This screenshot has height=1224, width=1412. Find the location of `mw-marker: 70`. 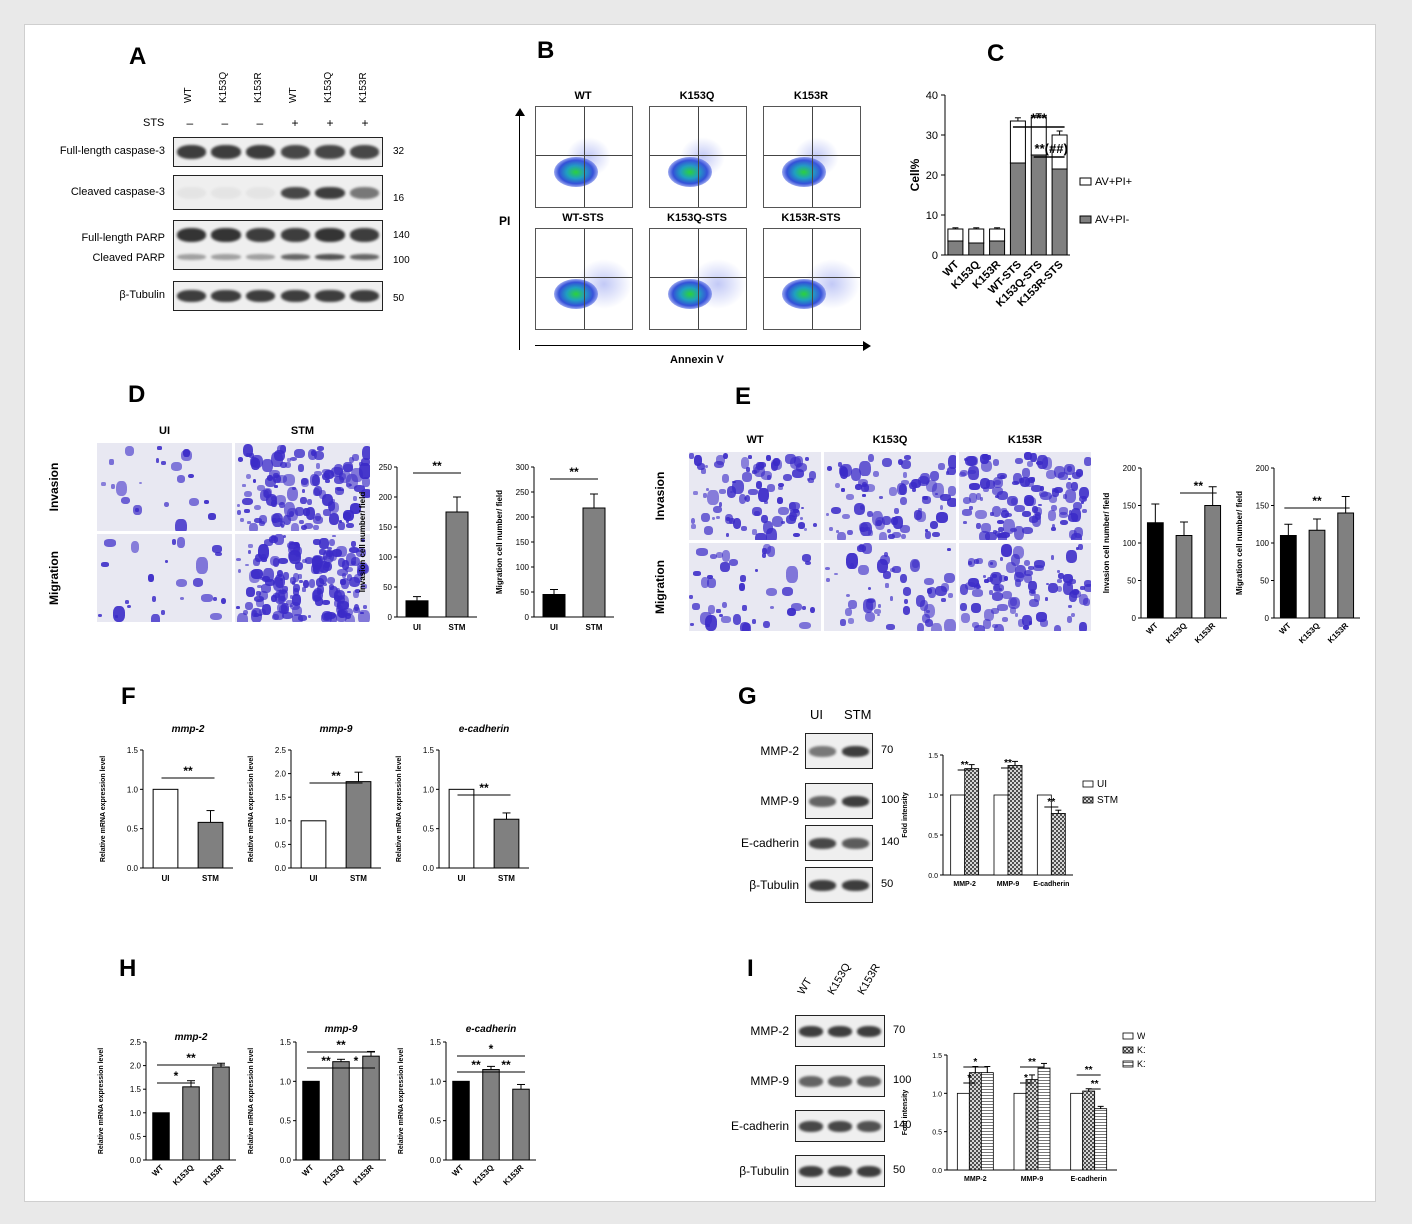

mw-marker: 70 is located at coordinates (887, 750).